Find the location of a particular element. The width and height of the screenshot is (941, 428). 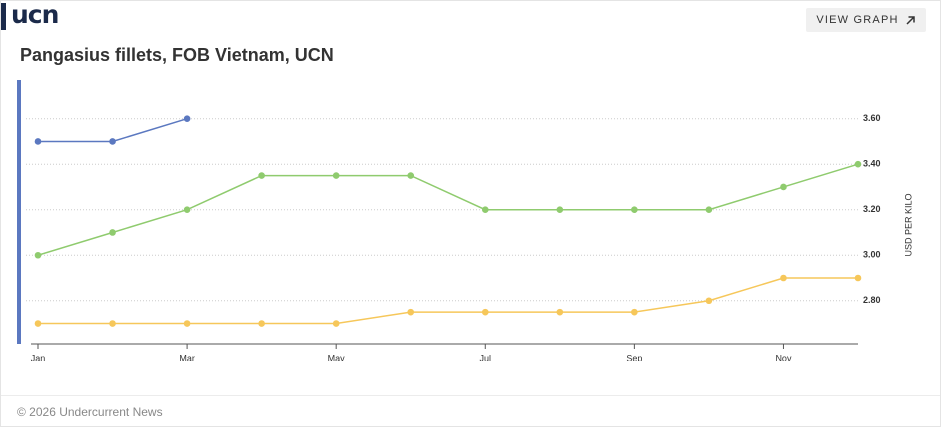

x-tick-label: Sep is located at coordinates (634, 357).